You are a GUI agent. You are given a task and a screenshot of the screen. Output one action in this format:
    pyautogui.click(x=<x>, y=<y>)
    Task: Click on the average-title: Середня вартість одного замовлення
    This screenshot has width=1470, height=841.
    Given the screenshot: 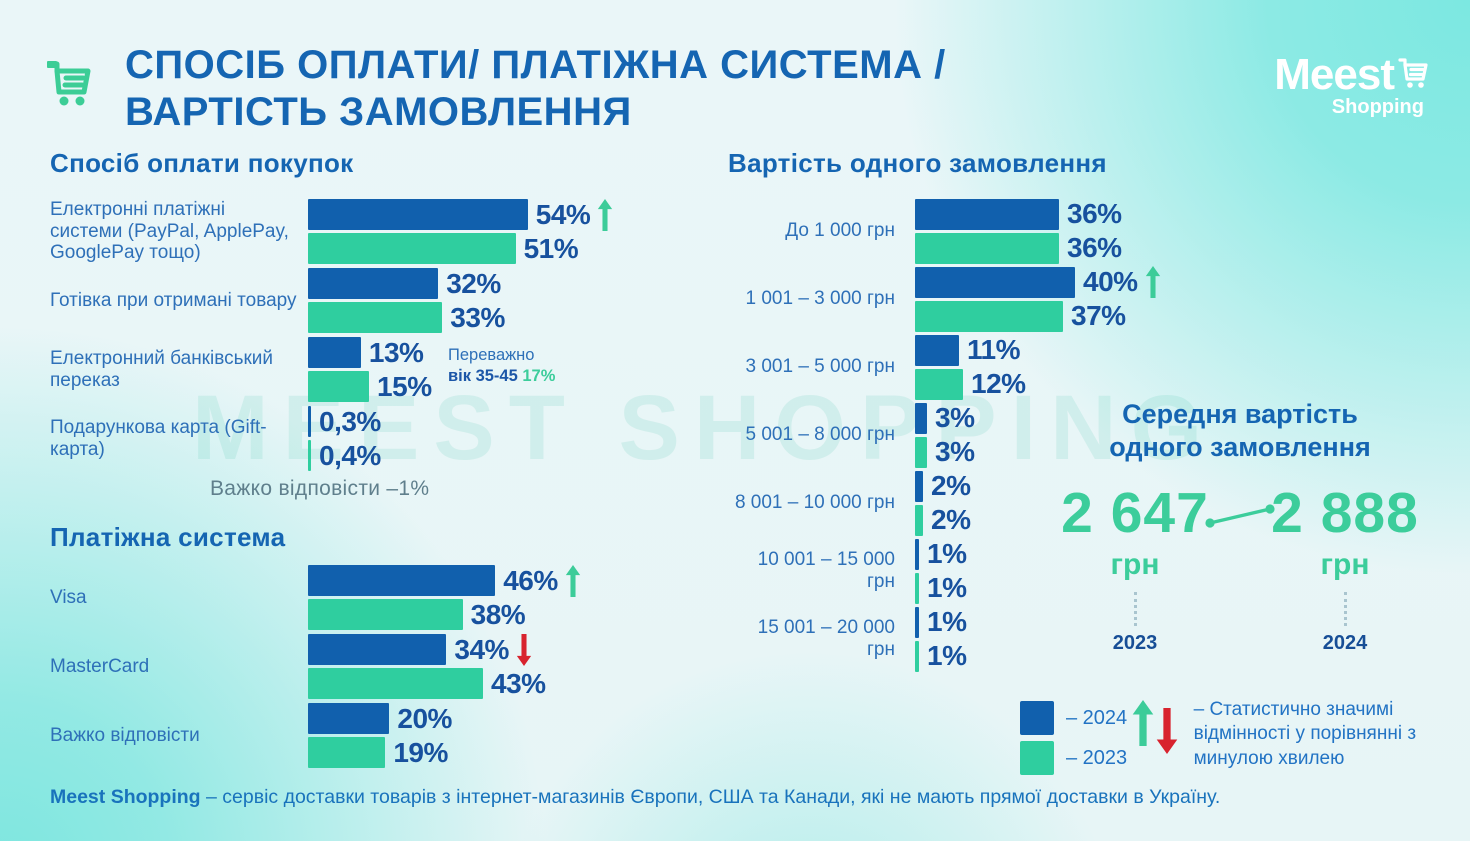 What is the action you would take?
    pyautogui.click(x=1240, y=431)
    